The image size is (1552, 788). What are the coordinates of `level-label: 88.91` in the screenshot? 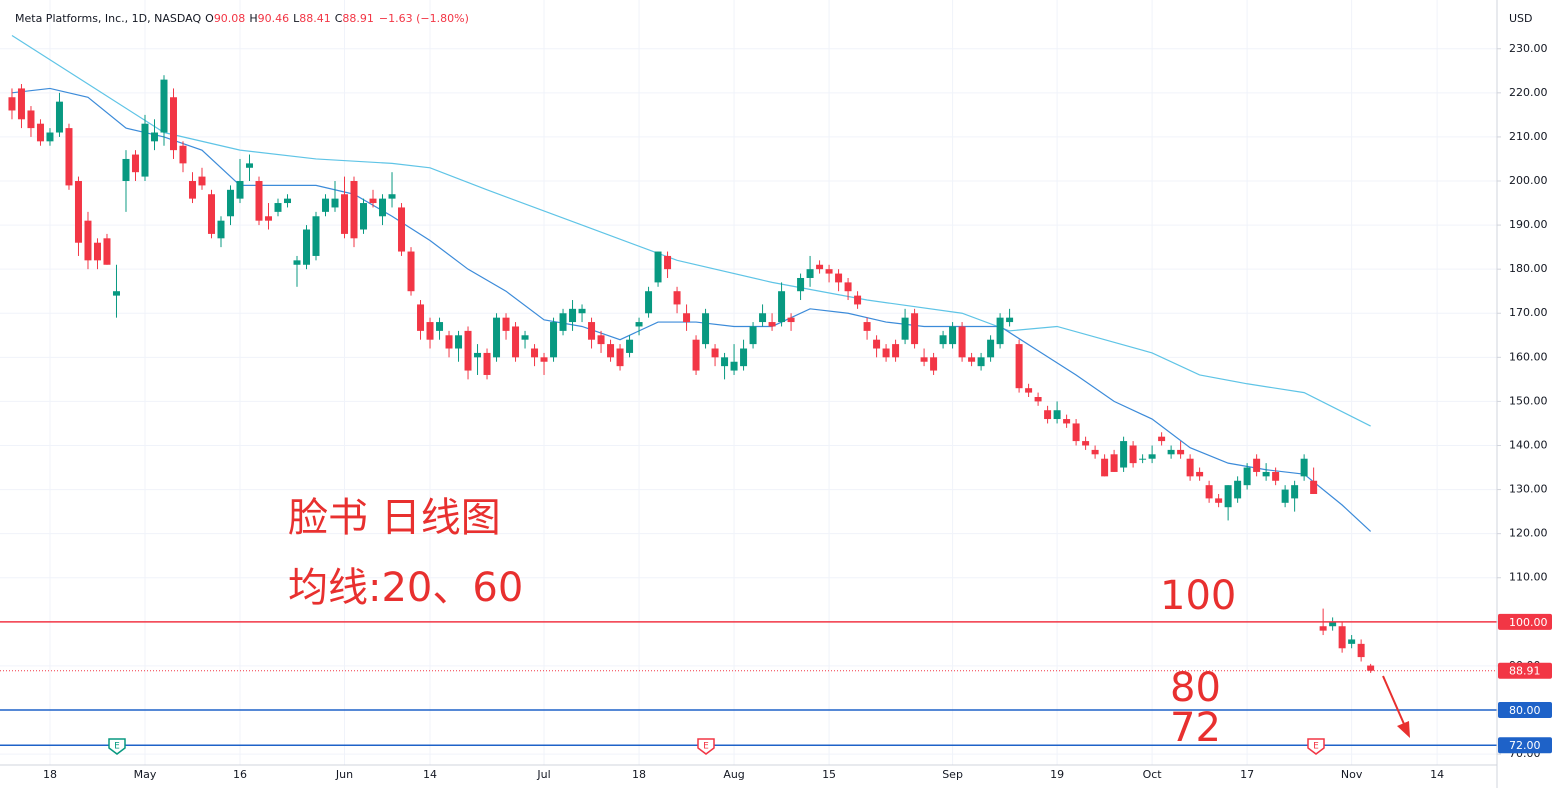 It's located at (1525, 671).